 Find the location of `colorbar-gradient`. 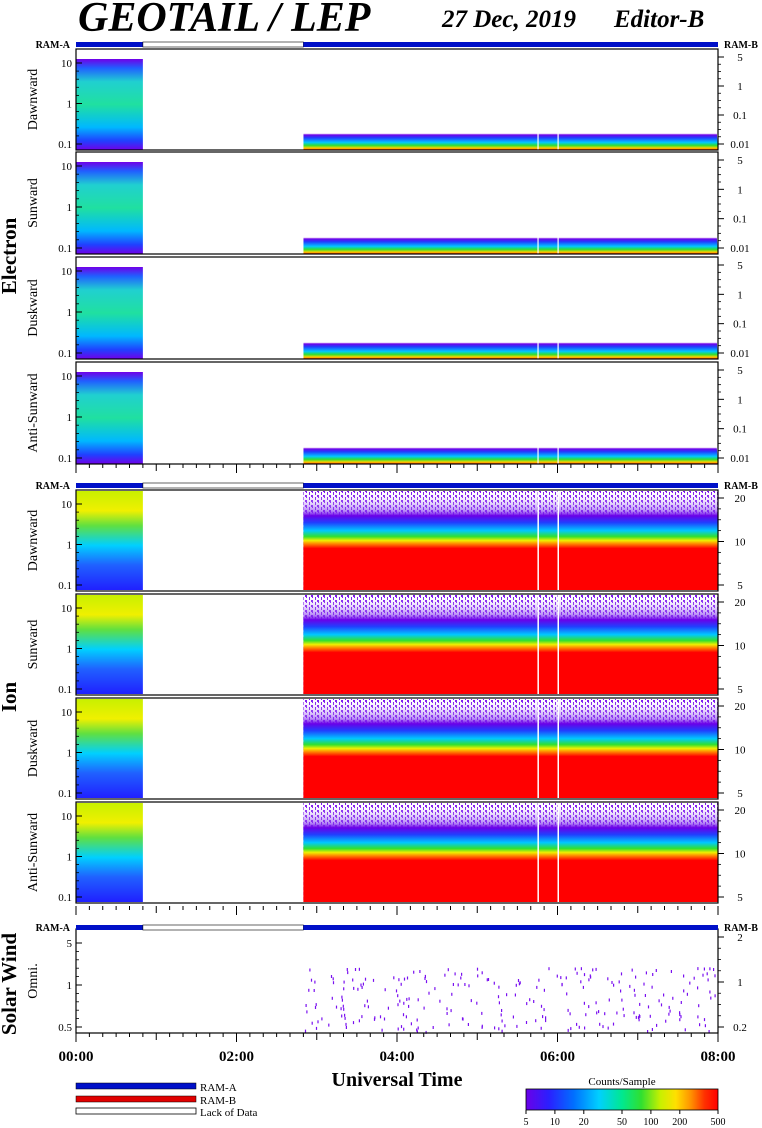

colorbar-gradient is located at coordinates (622, 1099).